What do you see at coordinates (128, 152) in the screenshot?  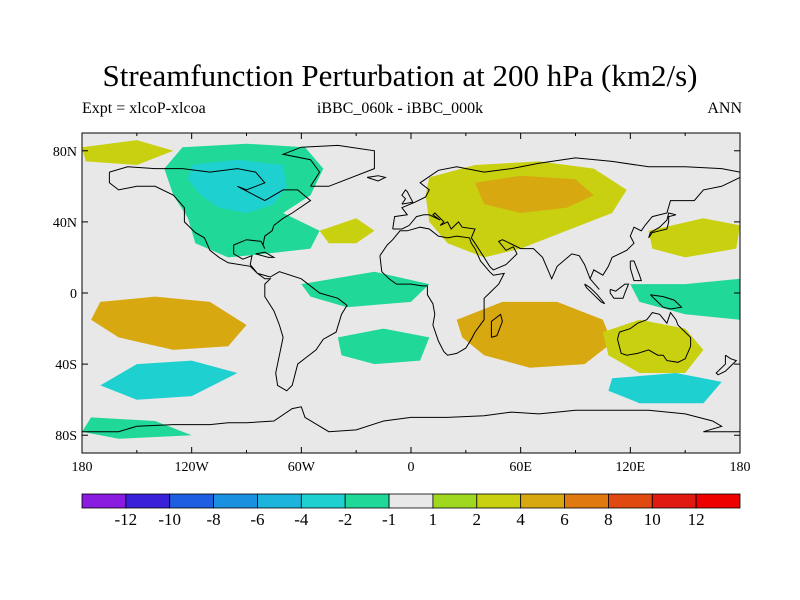 I see `contour-region-arctic-positive` at bounding box center [128, 152].